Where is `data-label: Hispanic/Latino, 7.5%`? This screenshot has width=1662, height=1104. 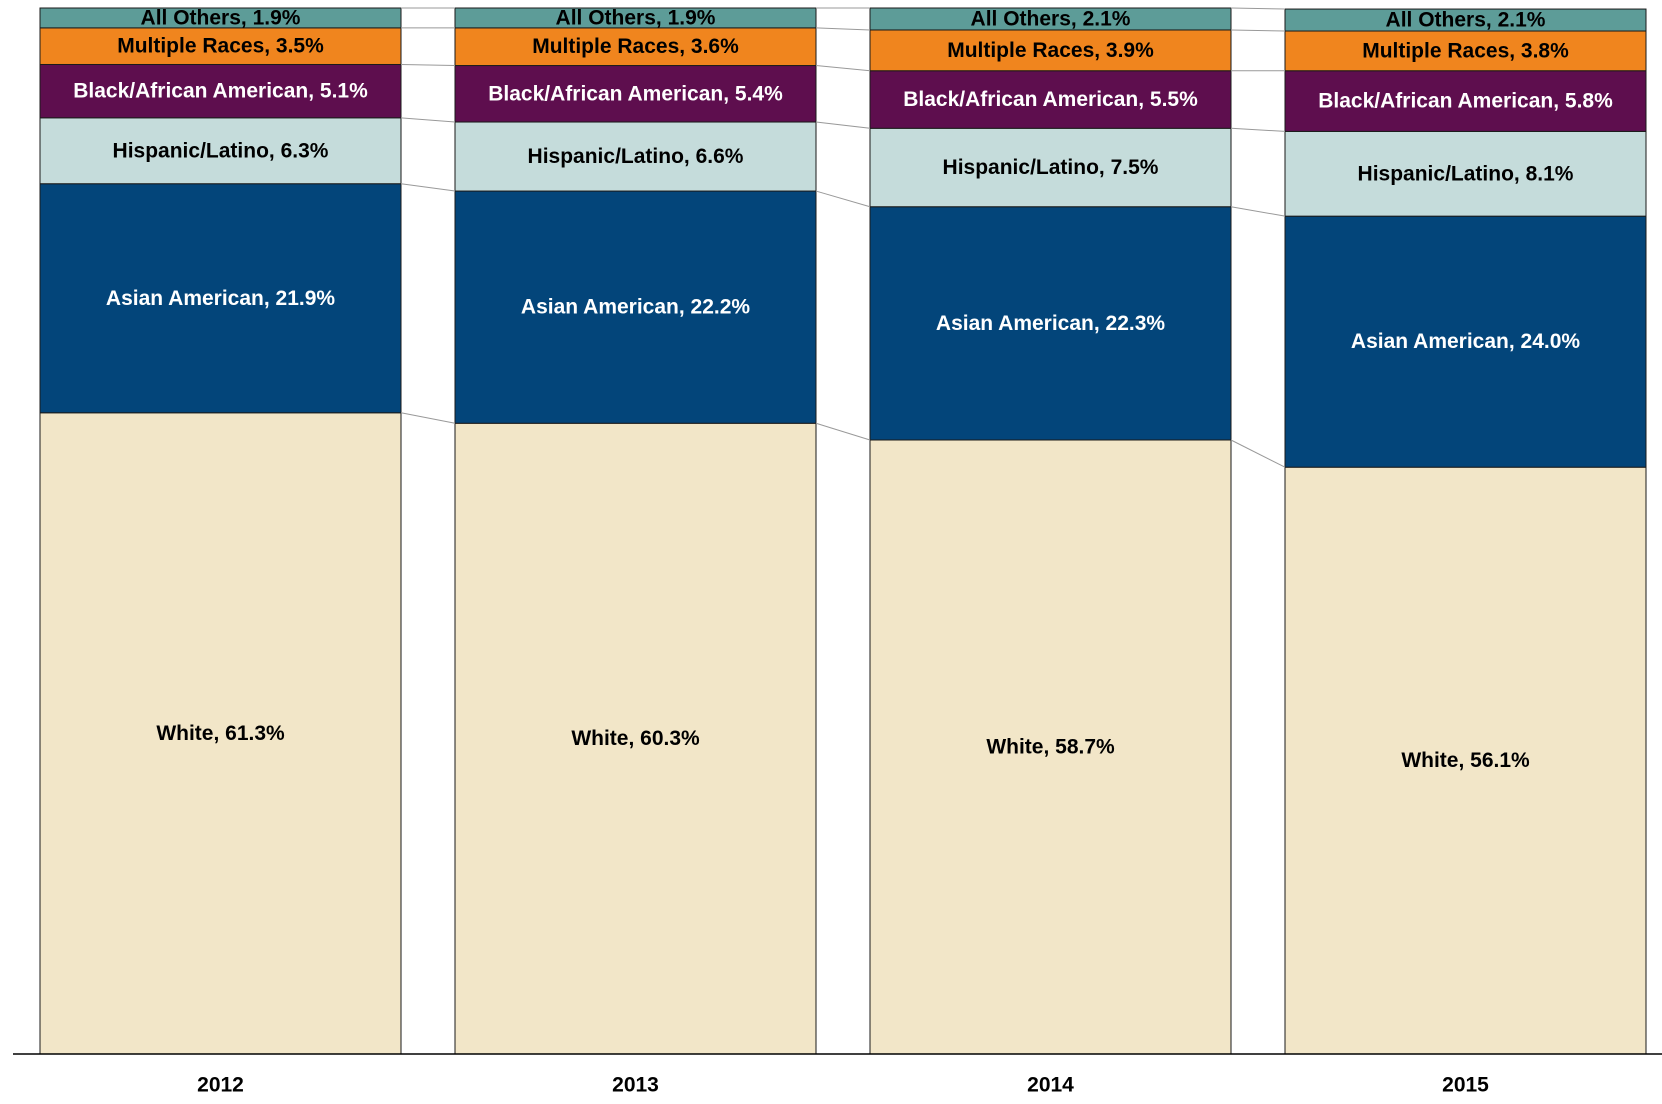 data-label: Hispanic/Latino, 7.5% is located at coordinates (1051, 167).